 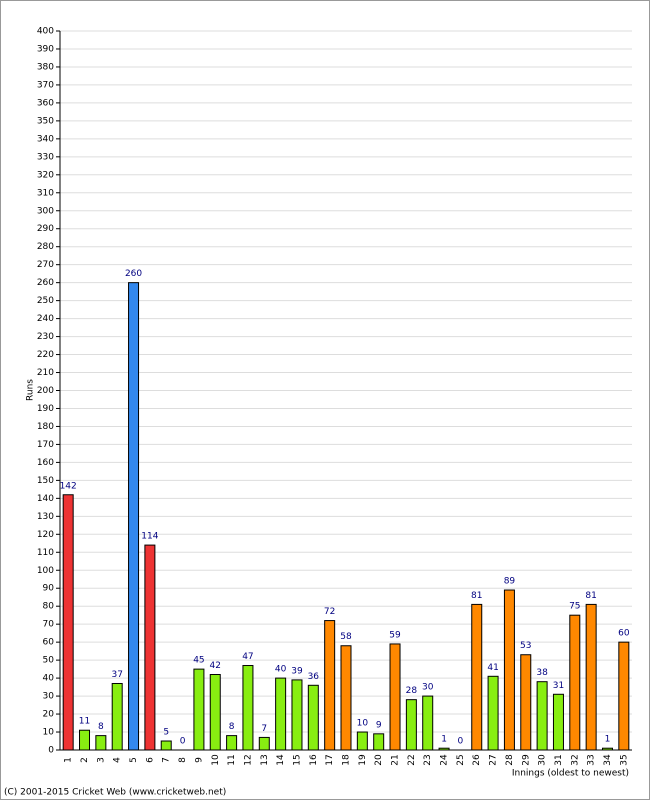 I want to click on value-label: 72, so click(x=329, y=612).